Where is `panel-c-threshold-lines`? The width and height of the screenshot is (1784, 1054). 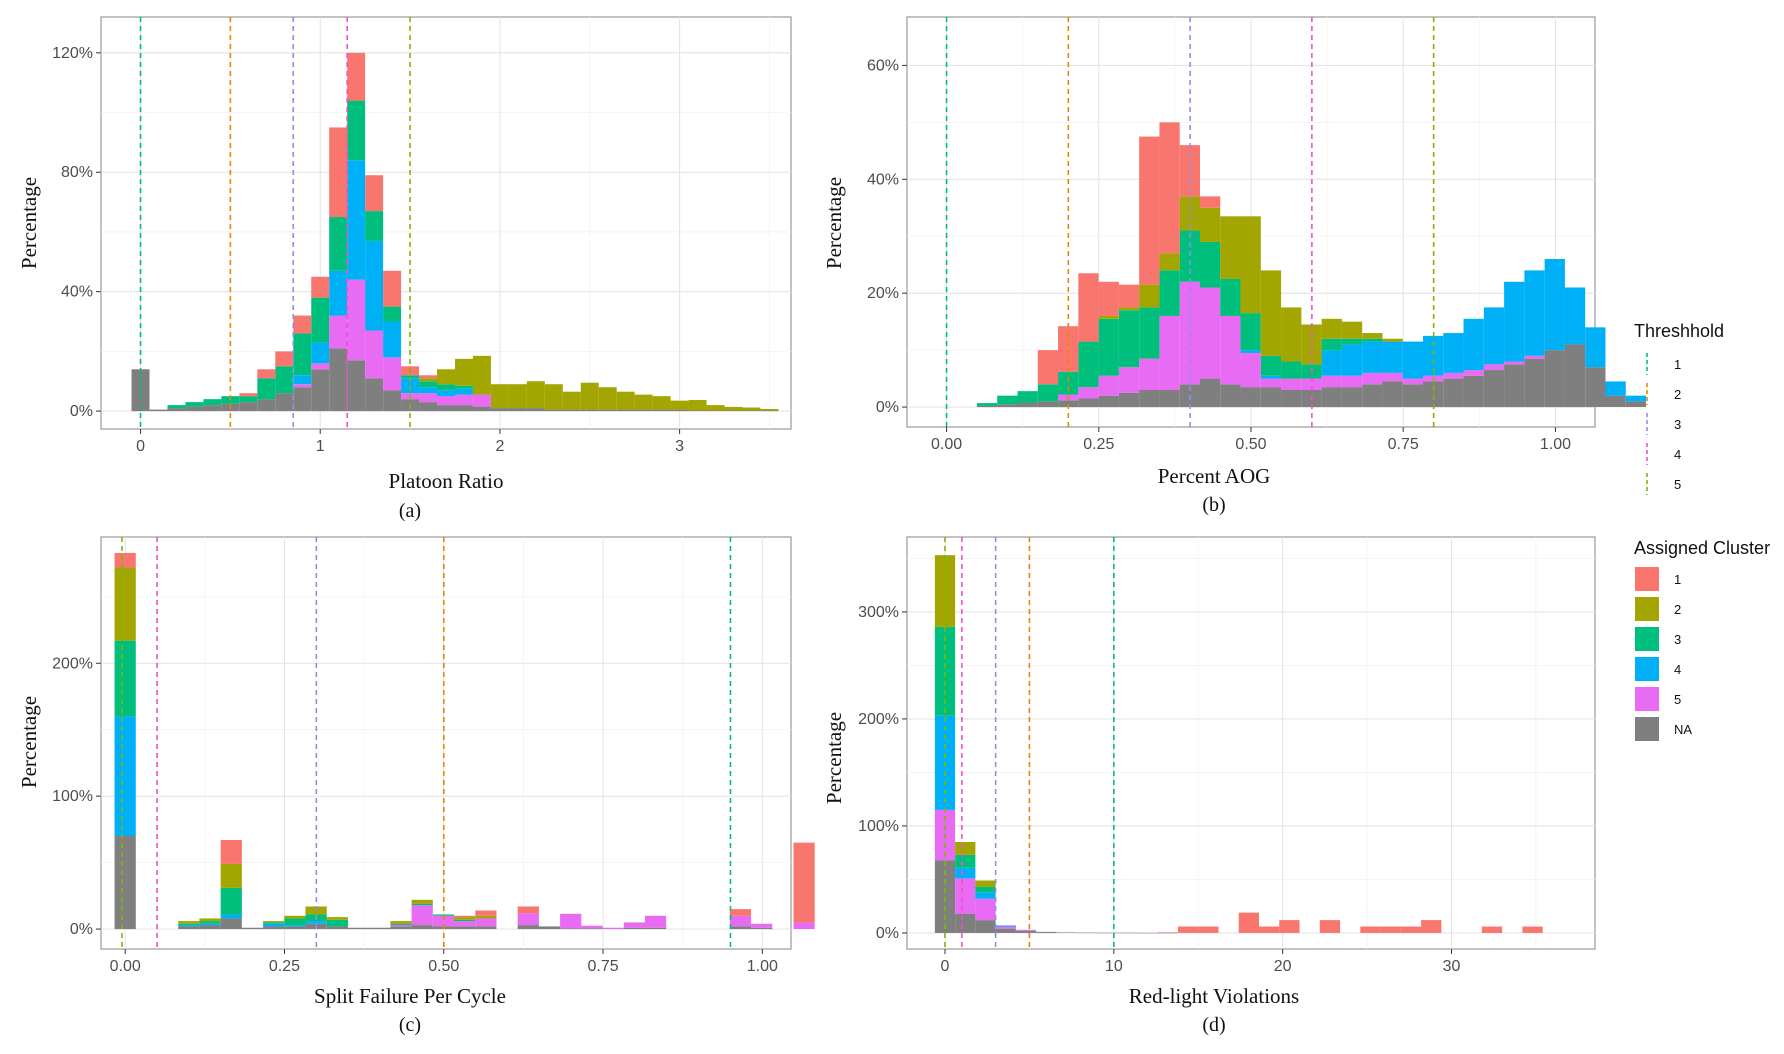
panel-c-threshold-lines is located at coordinates (426, 743).